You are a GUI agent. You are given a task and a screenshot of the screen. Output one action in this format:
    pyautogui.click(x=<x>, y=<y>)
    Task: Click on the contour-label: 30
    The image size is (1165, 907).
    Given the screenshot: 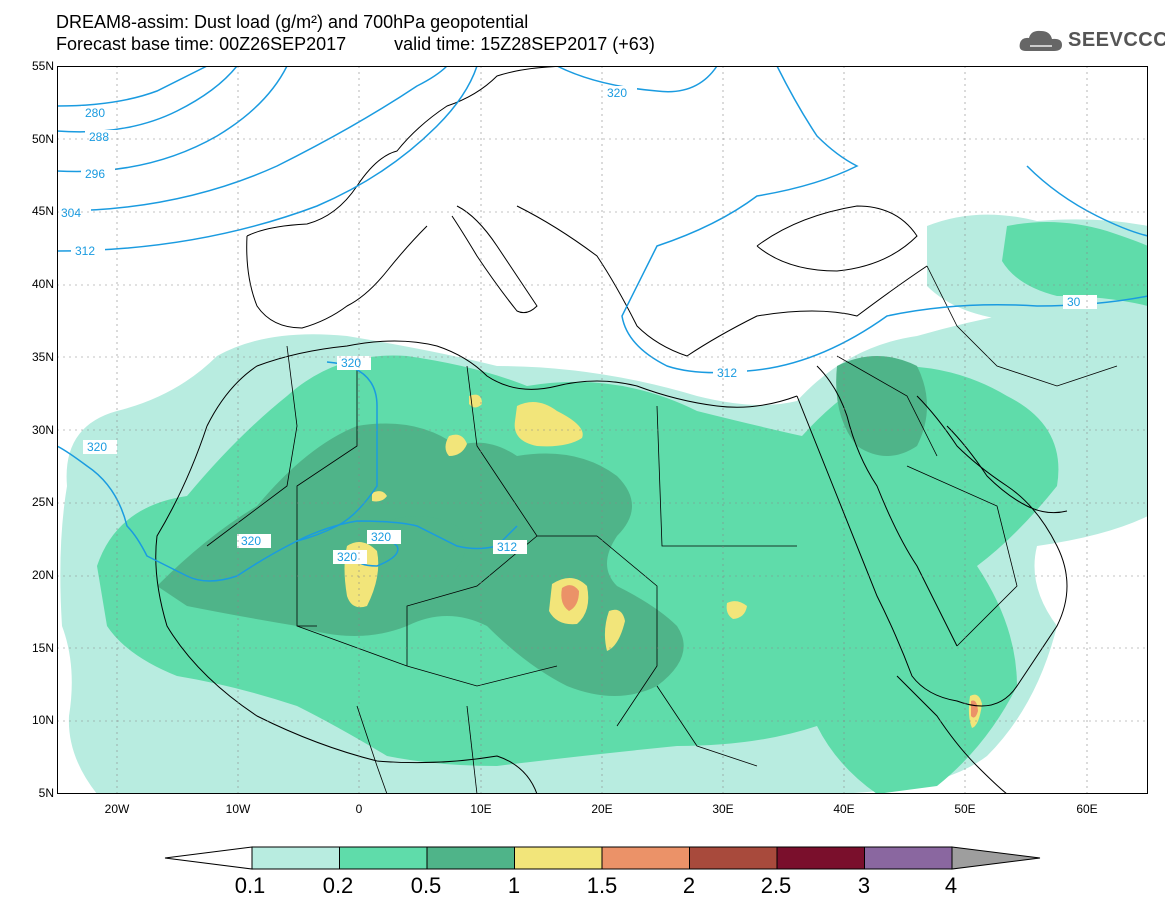 What is the action you would take?
    pyautogui.click(x=1074, y=302)
    